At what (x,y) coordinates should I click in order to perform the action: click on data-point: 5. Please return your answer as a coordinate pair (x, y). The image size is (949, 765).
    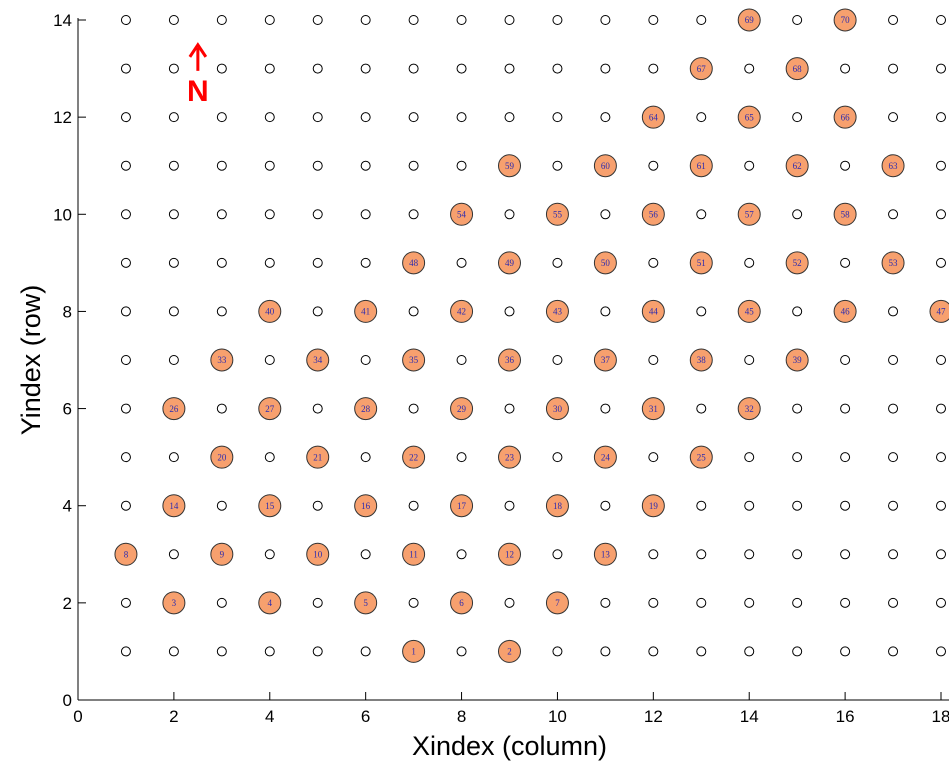
    Looking at the image, I should click on (366, 603).